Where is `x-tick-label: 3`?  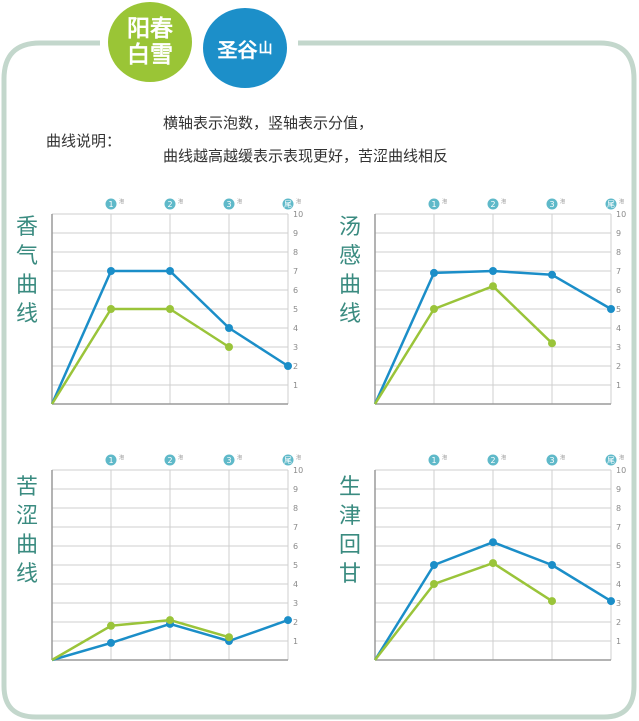 x-tick-label: 3 is located at coordinates (228, 460).